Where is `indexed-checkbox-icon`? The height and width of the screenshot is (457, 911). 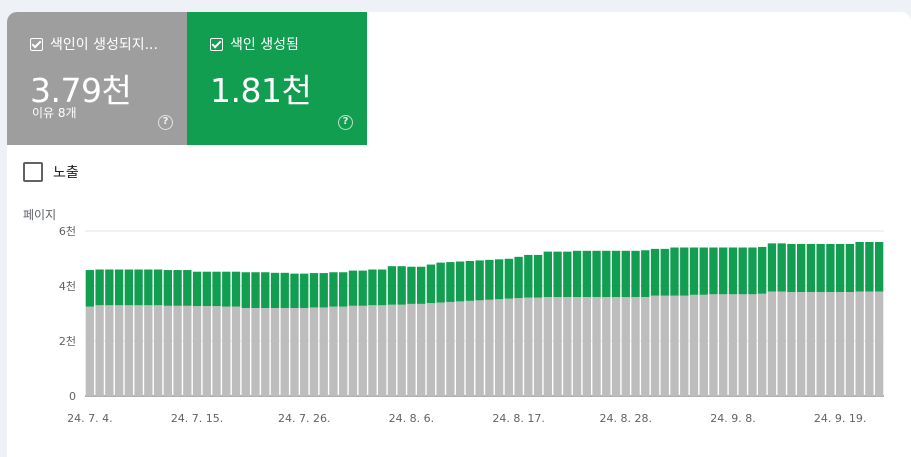
indexed-checkbox-icon is located at coordinates (216, 44).